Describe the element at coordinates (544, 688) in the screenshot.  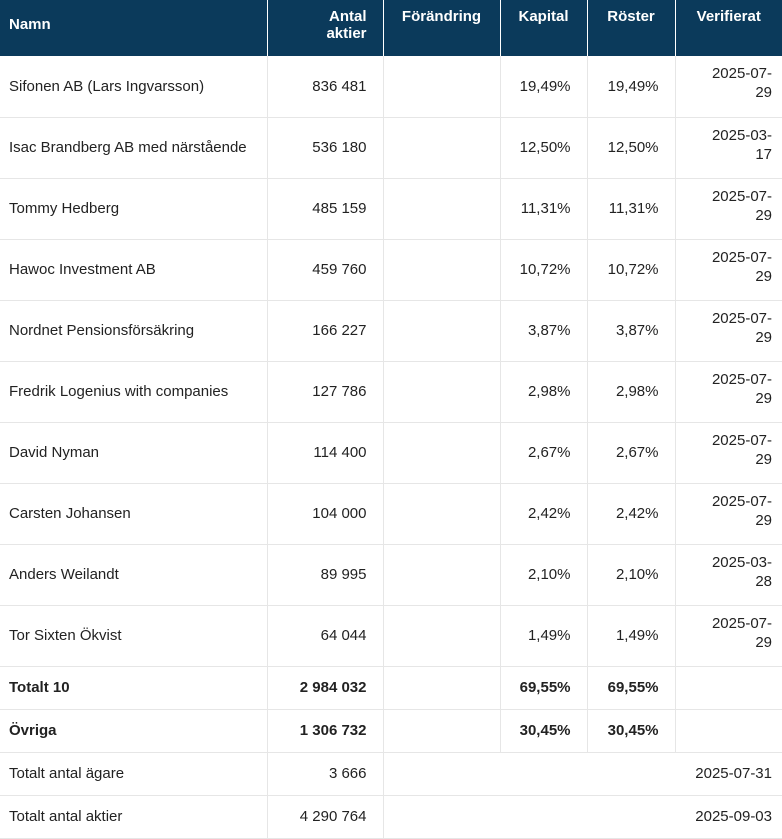
I see `total-capital: 69,55%` at that location.